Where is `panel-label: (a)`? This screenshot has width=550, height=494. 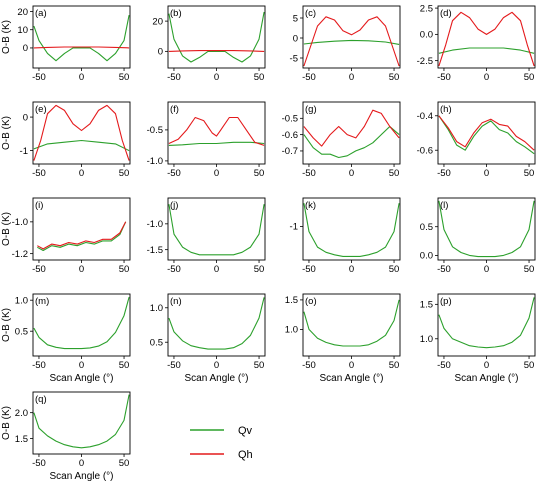 panel-label: (a) is located at coordinates (41, 13).